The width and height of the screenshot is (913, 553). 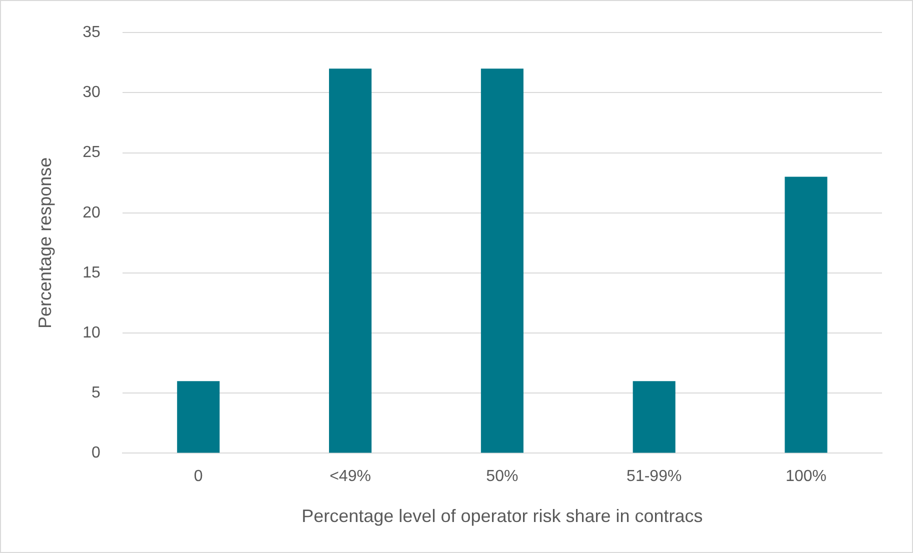 What do you see at coordinates (95, 393) in the screenshot?
I see `y-tick-label: 5` at bounding box center [95, 393].